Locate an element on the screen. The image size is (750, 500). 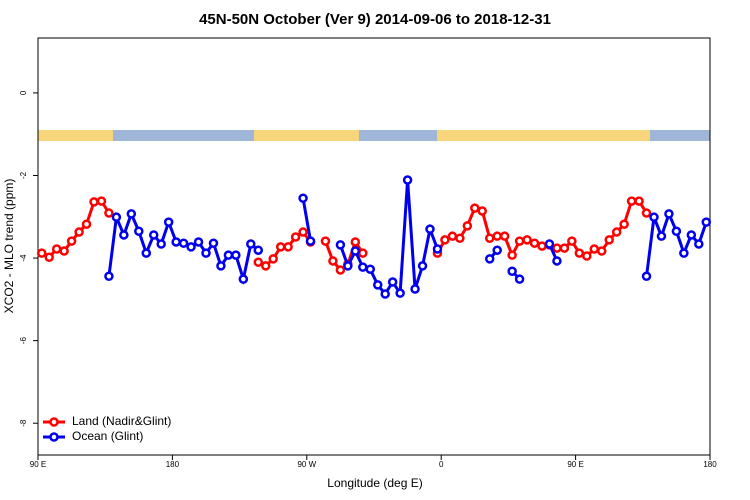
x-tick-label: 0 is located at coordinates (441, 464).